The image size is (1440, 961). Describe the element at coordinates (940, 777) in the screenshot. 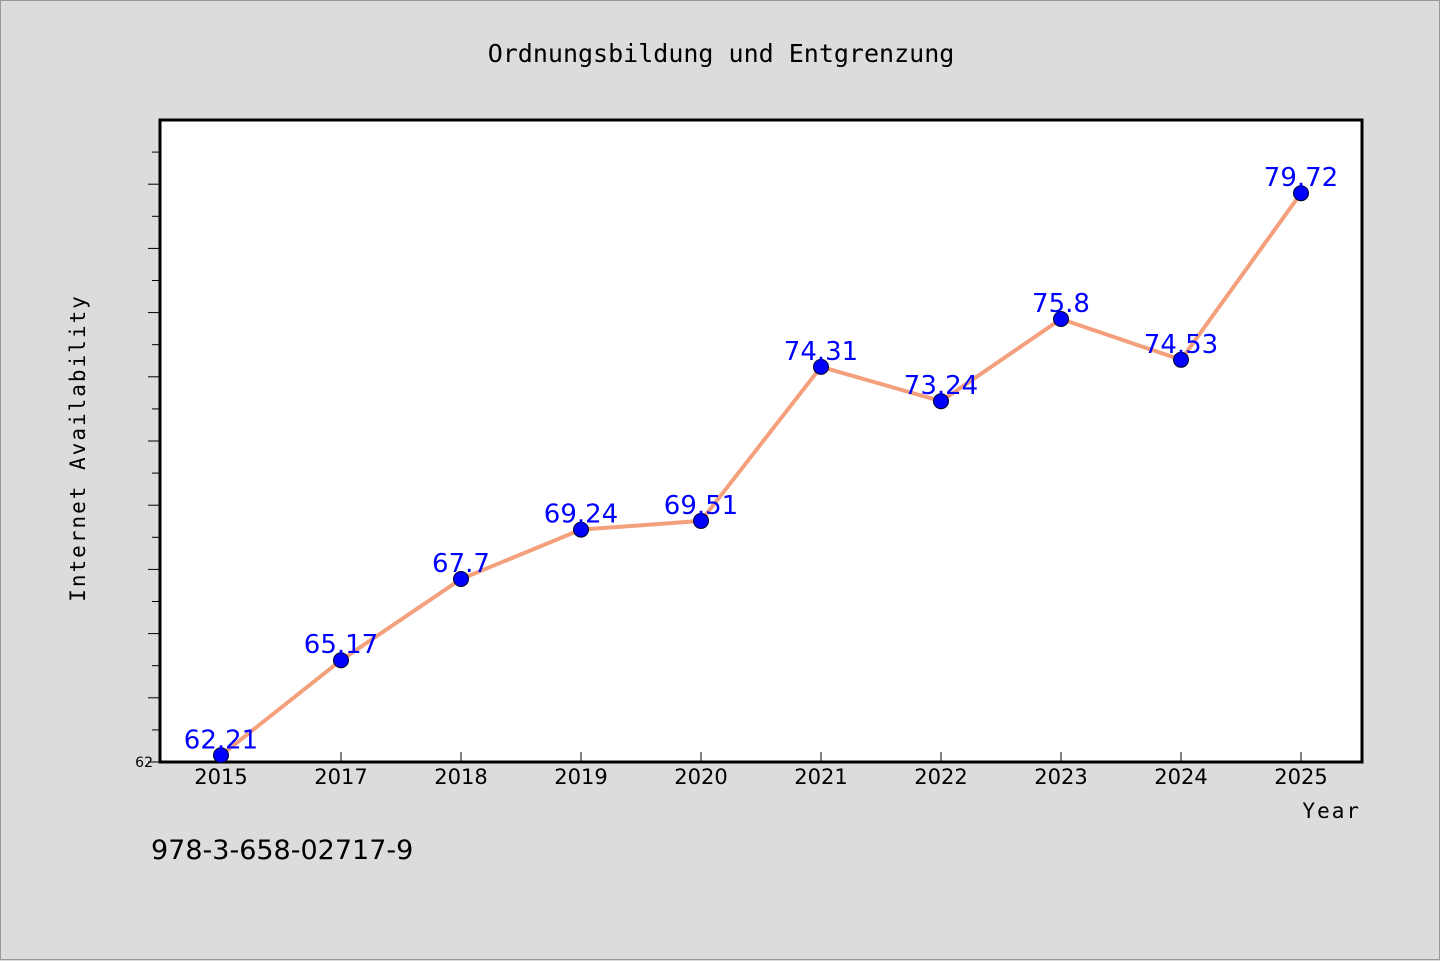

I see `x-tick-label: 2022` at that location.